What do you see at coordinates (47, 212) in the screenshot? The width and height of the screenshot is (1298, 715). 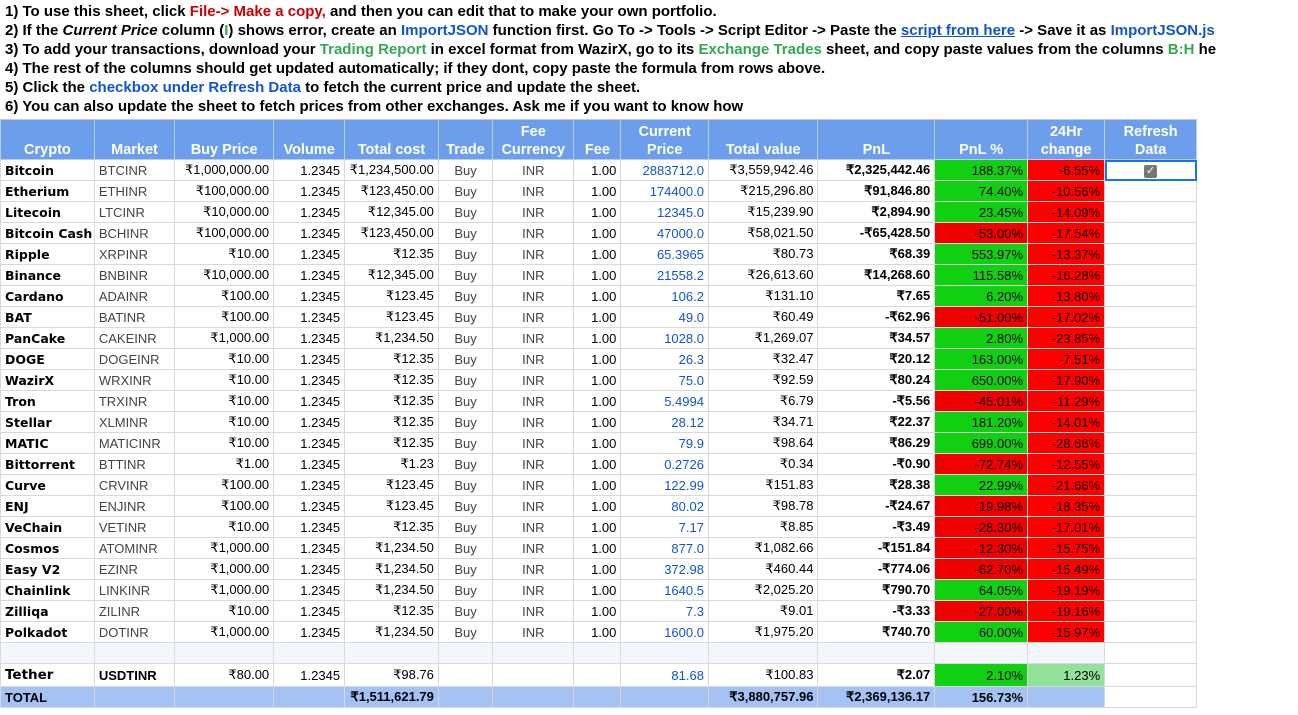 I see `cell-crypto: Litecoin` at bounding box center [47, 212].